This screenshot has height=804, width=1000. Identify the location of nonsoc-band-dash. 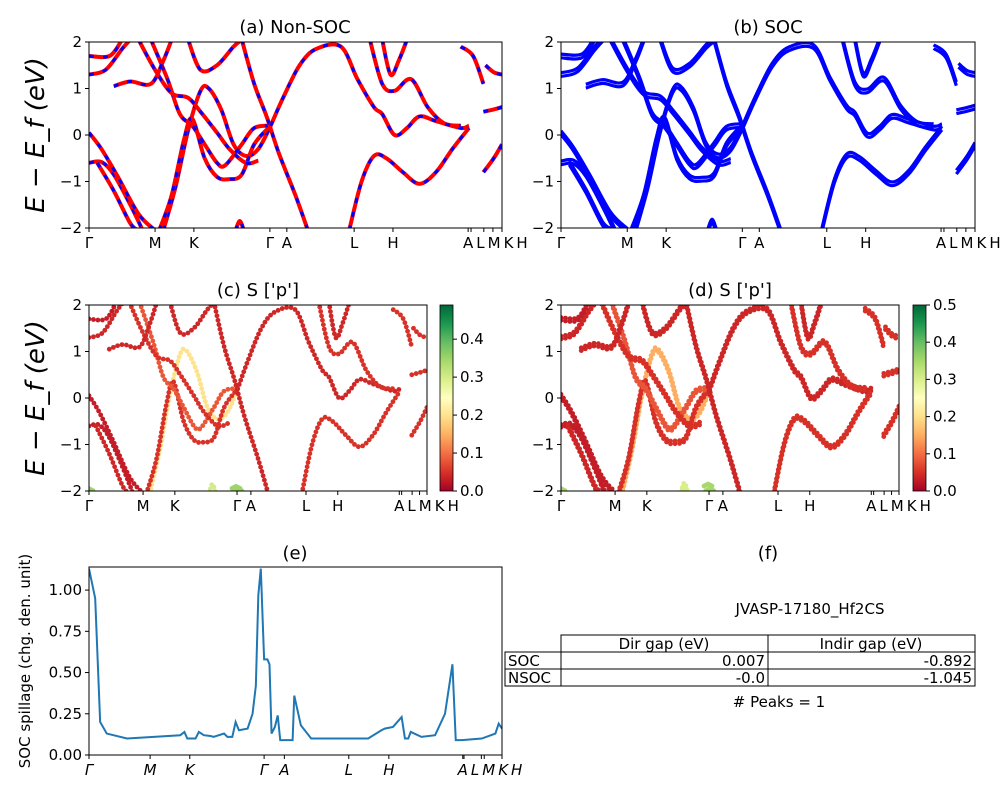
(116, 193).